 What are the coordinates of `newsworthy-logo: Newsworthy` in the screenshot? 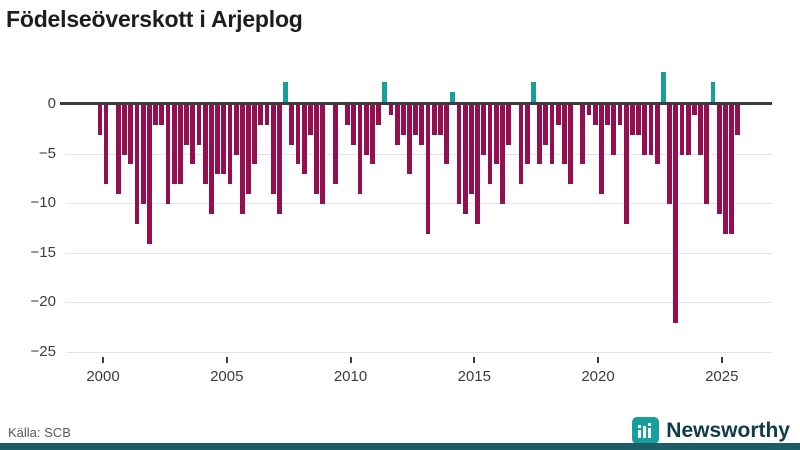 It's located at (711, 430).